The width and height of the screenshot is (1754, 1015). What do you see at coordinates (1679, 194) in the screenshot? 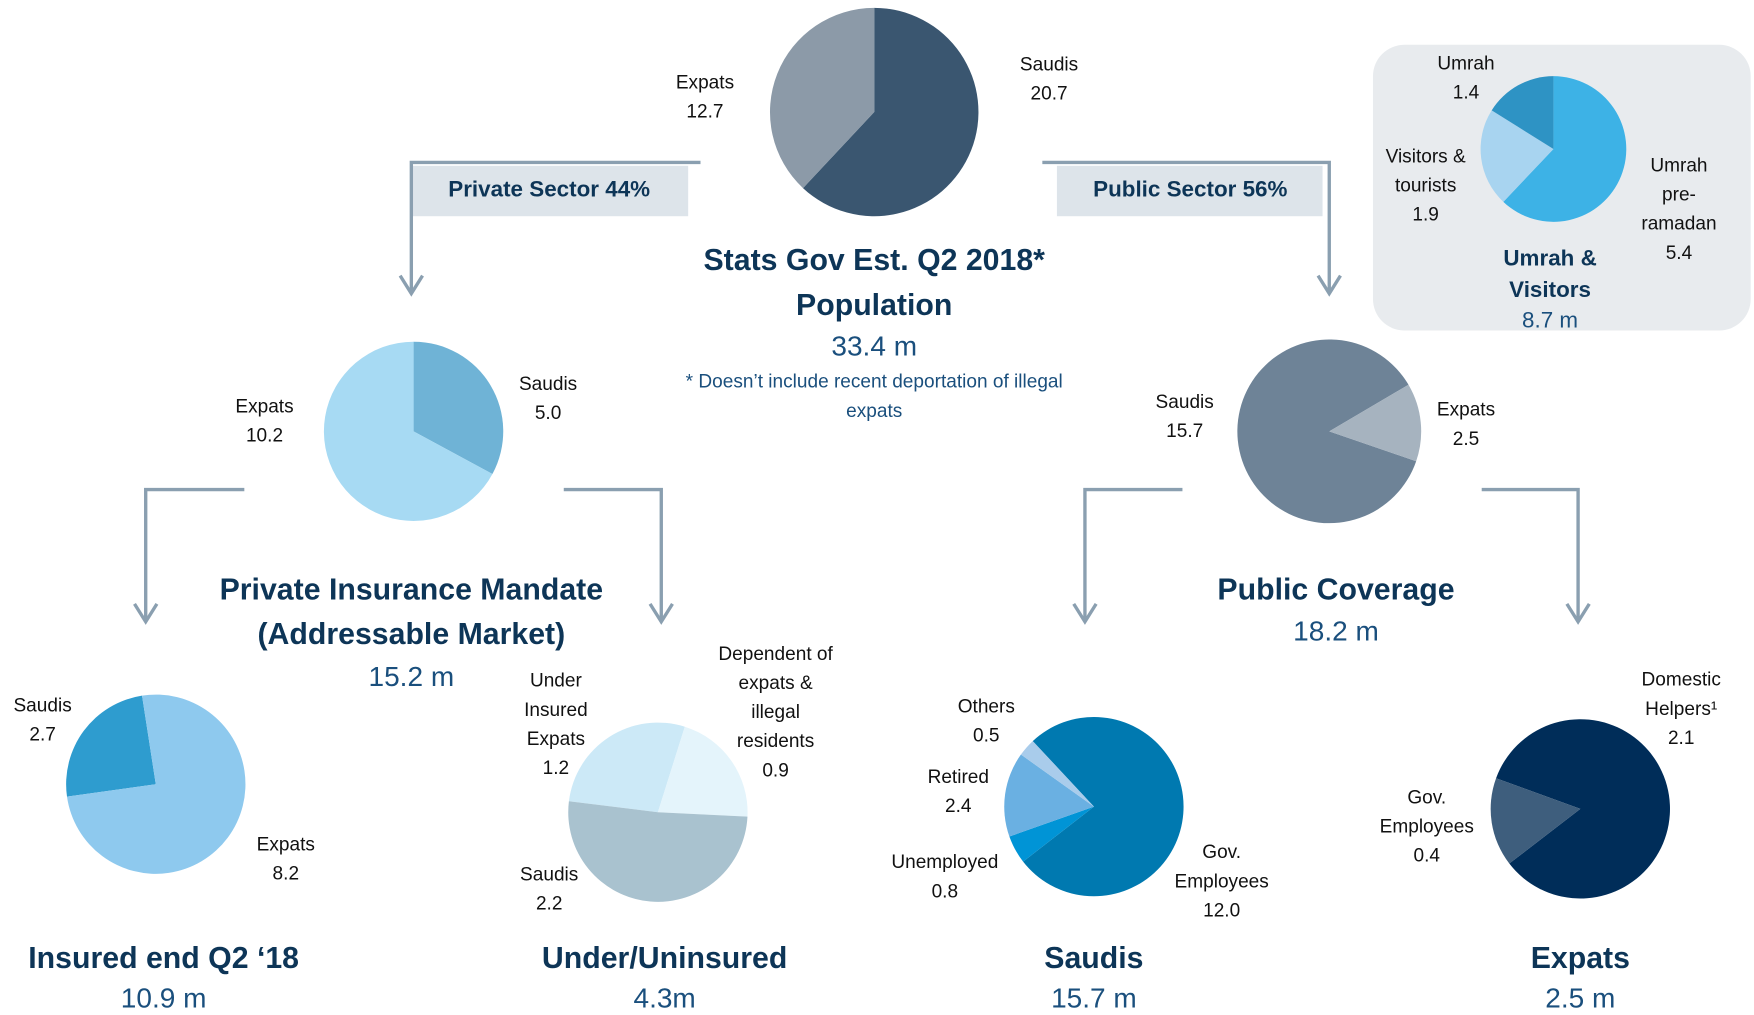
I see `slice-name: Umrah pre-ramadan` at bounding box center [1679, 194].